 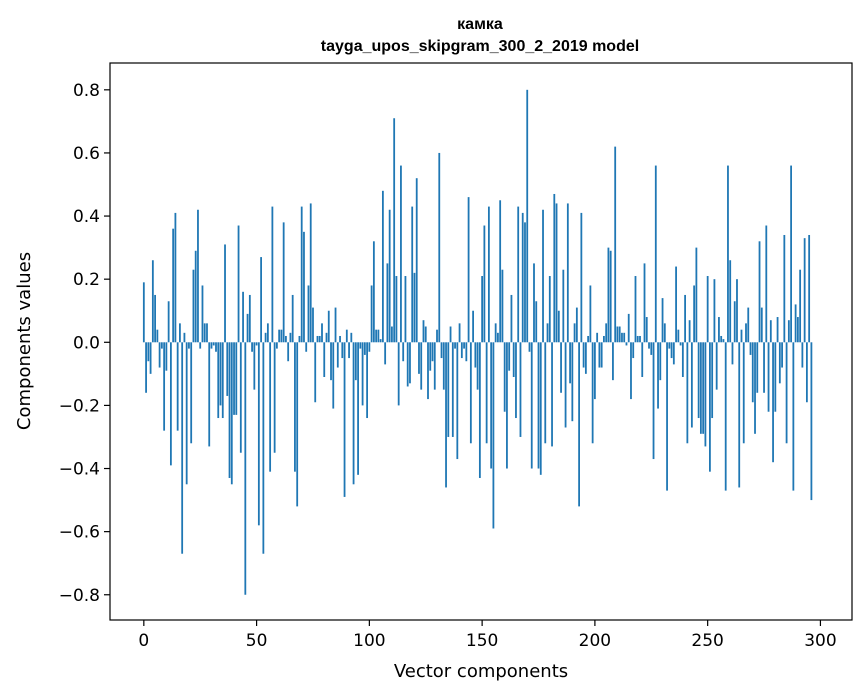 I want to click on x-tick-label: 50, so click(x=257, y=641).